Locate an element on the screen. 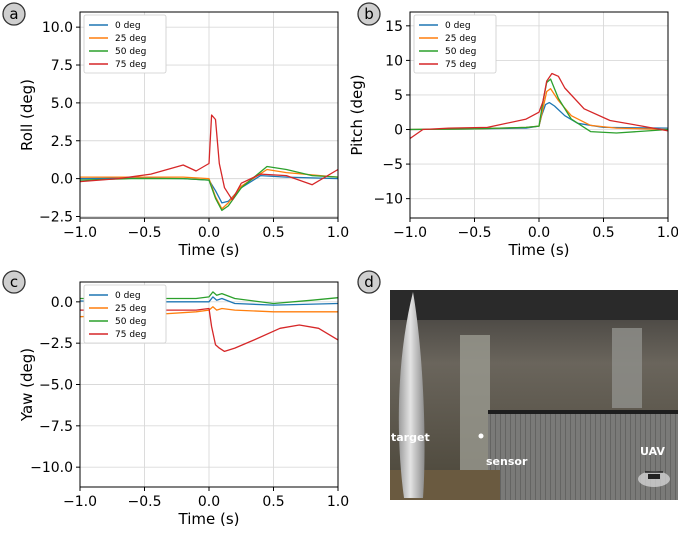 The height and width of the screenshot is (538, 678). panel-b-badge: b is located at coordinates (369, 14).